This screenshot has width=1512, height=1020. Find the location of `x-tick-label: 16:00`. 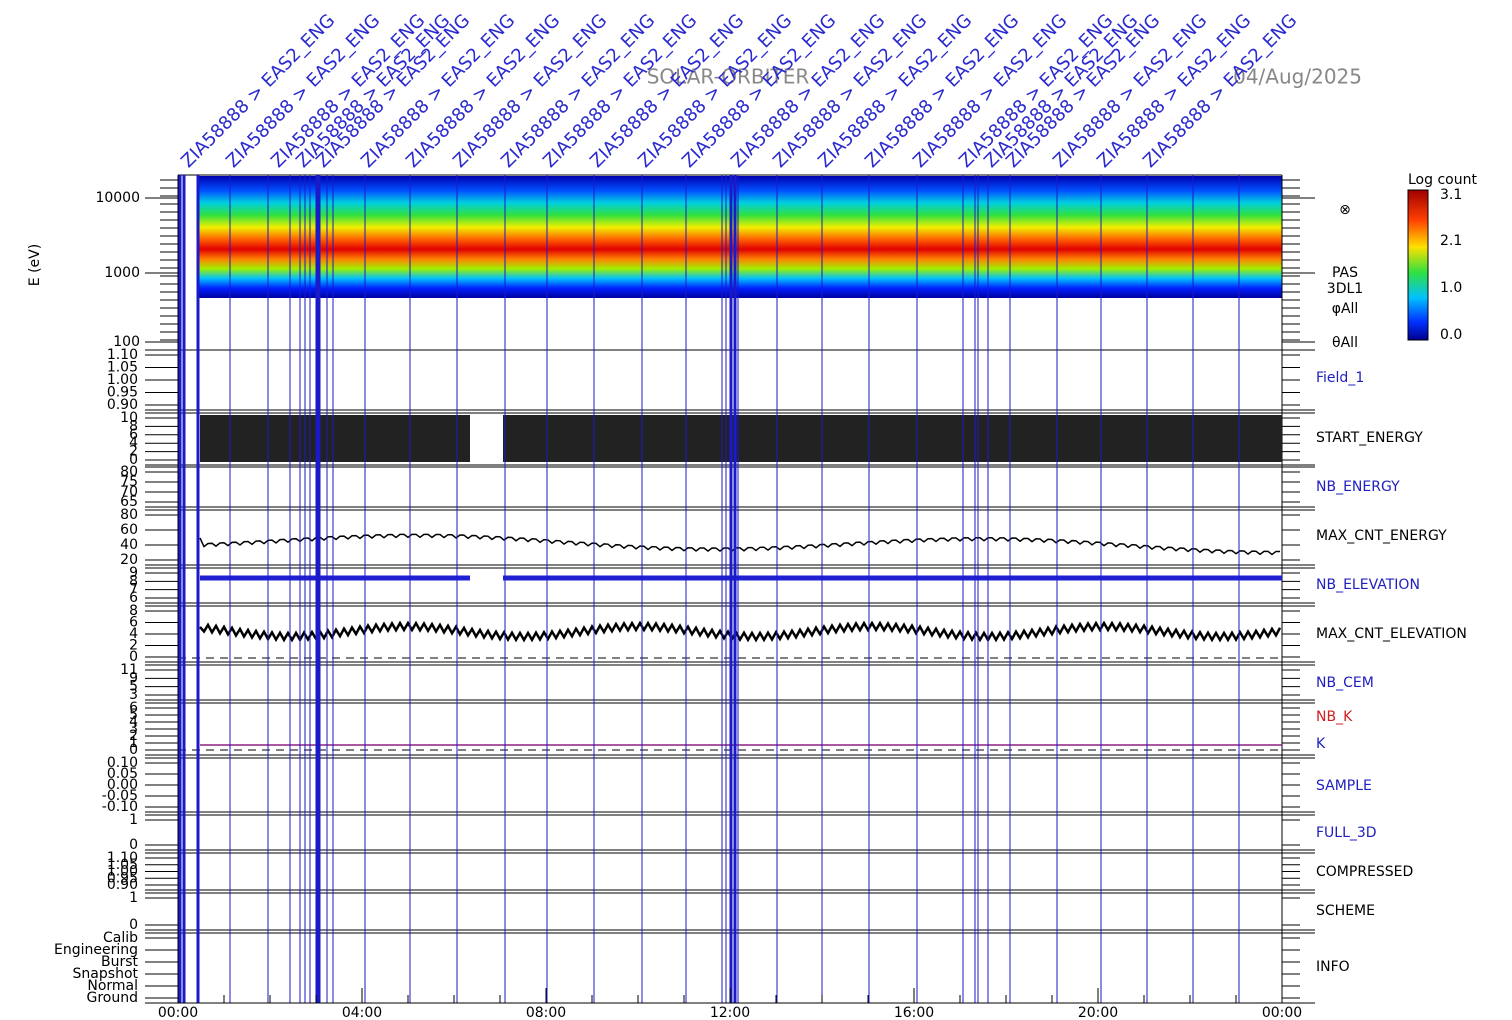

x-tick-label: 16:00 is located at coordinates (914, 1012).